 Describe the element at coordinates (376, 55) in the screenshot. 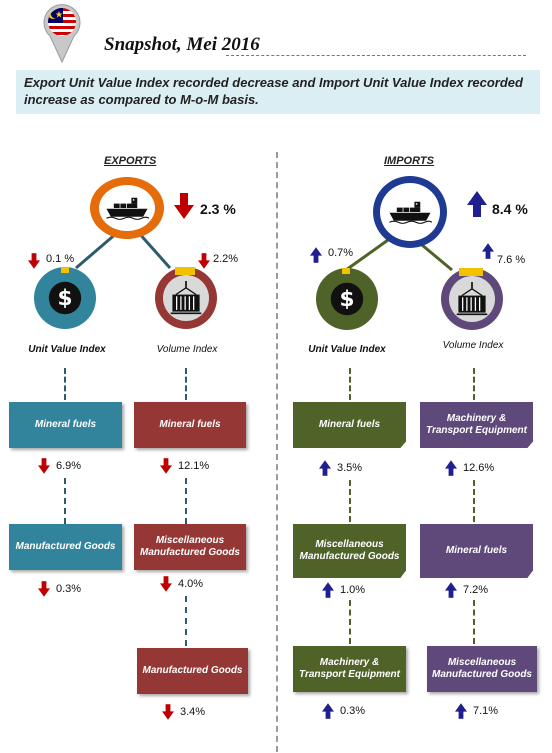

I see `title-underline` at that location.